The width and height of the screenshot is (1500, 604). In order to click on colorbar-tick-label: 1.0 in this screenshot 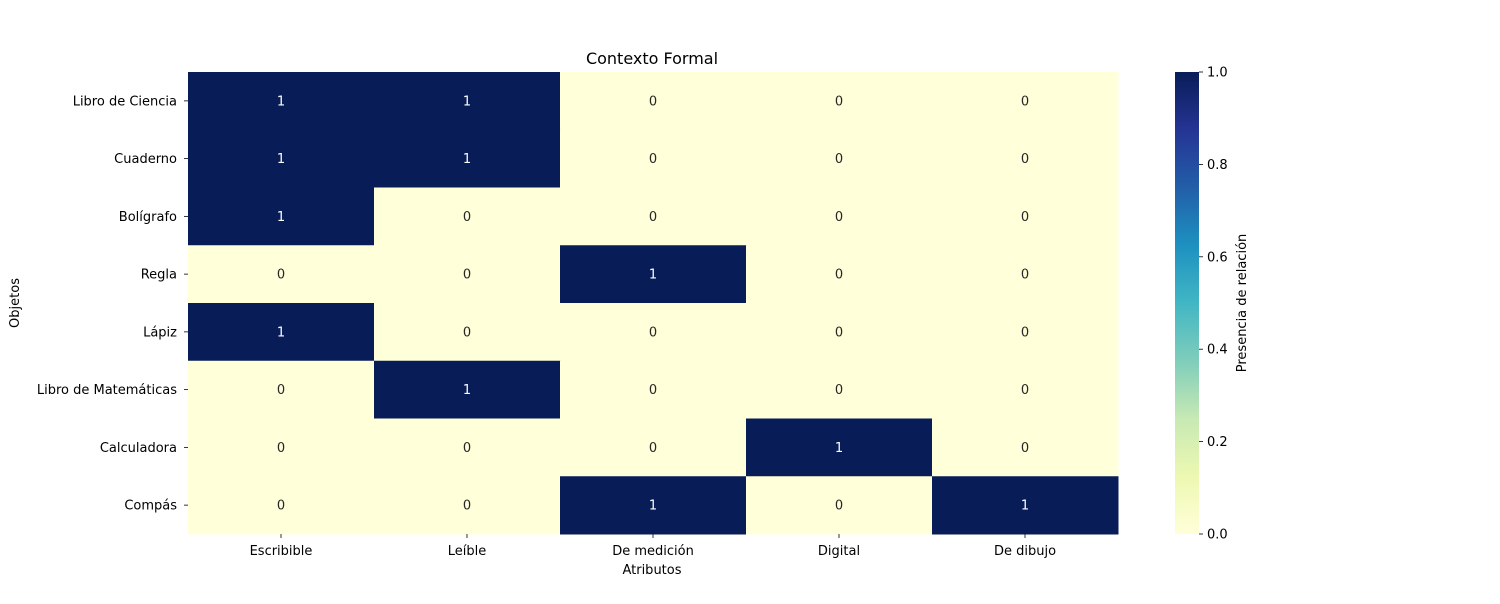, I will do `click(1217, 73)`.